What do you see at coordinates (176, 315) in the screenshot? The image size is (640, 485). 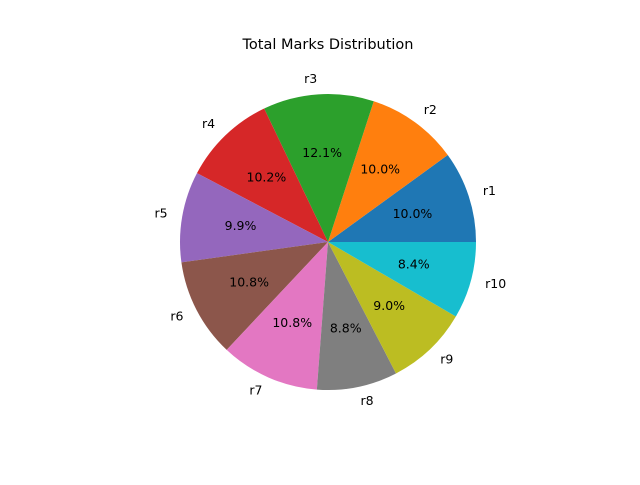 I see `slice-label-r6: r6` at bounding box center [176, 315].